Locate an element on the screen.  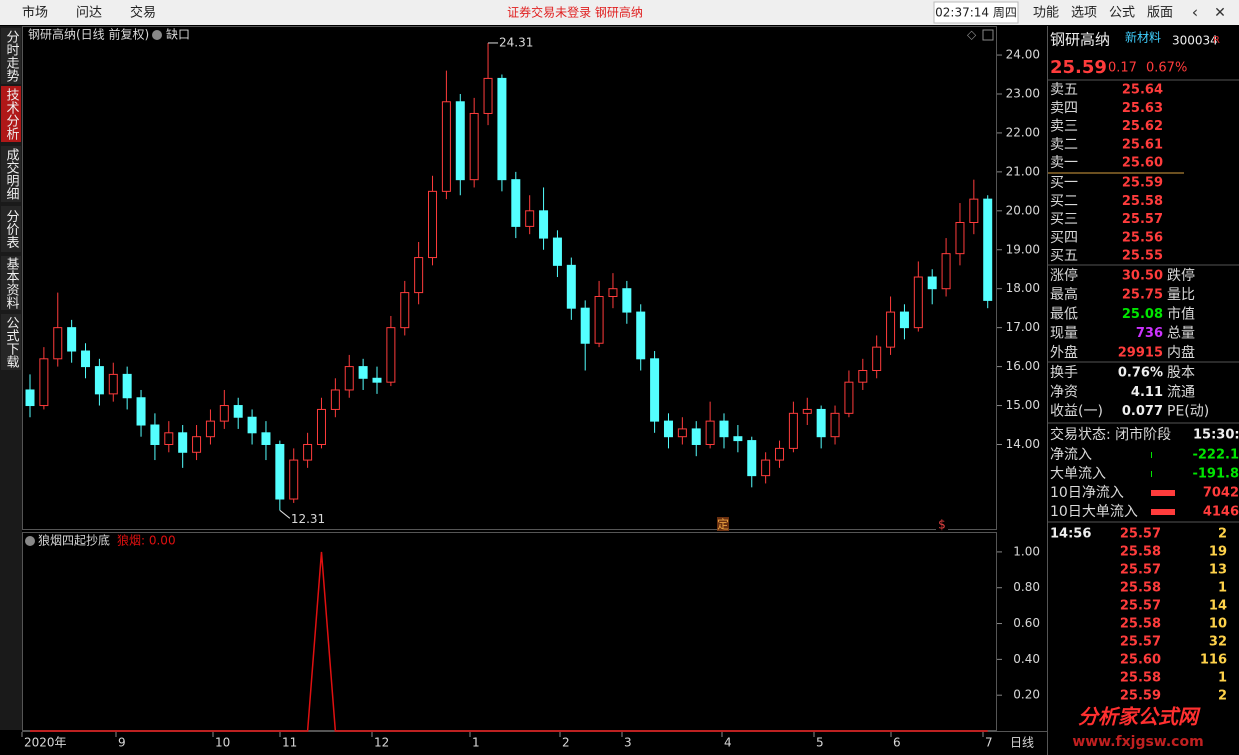
y-tick-label: 23.00 is located at coordinates (1023, 93).